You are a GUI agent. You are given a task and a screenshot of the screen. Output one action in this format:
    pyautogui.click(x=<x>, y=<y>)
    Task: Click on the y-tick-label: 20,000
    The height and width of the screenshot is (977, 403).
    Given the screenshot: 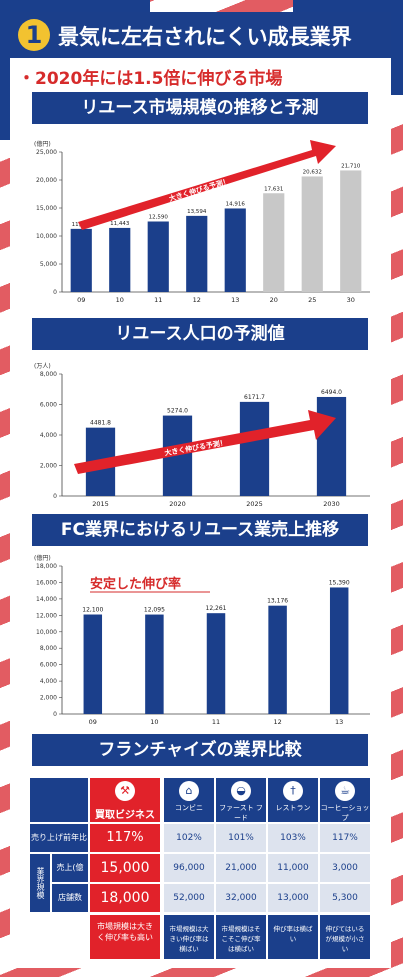 What is the action you would take?
    pyautogui.click(x=46, y=180)
    